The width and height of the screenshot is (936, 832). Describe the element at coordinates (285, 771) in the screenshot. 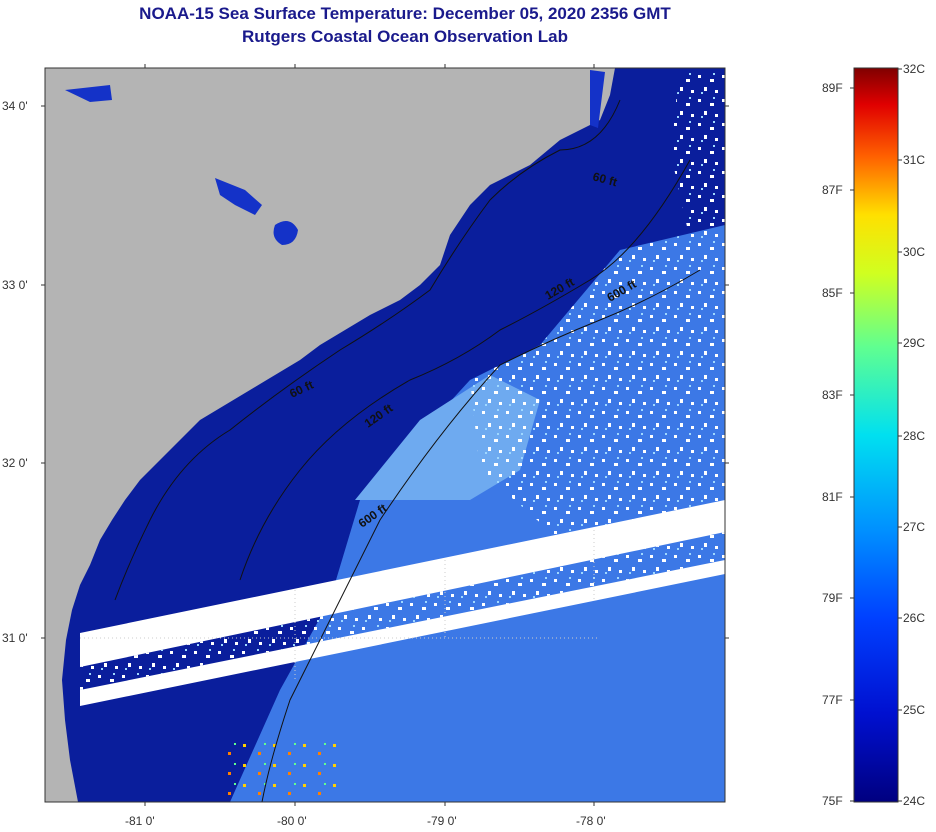

I see `warm-hotspots` at that location.